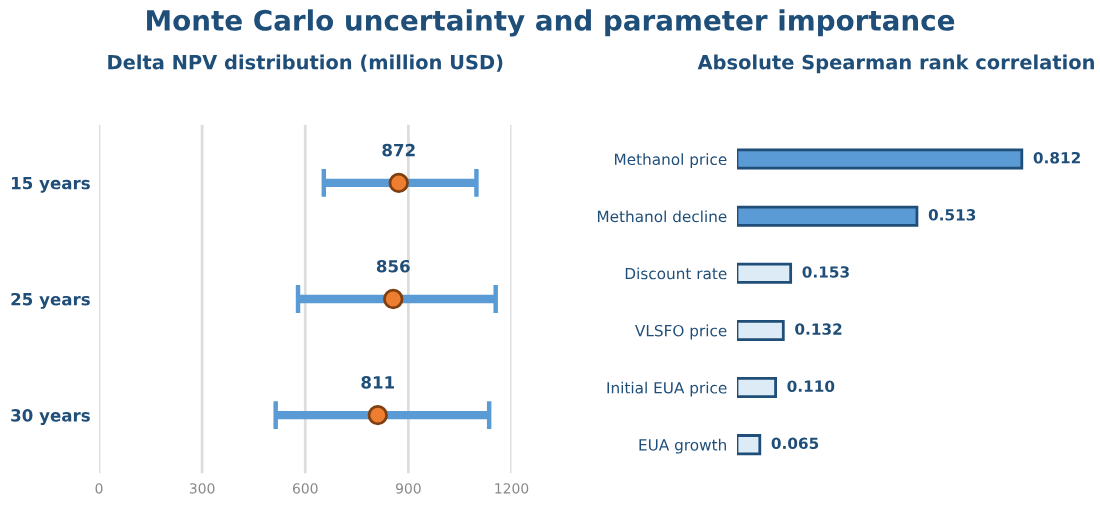 This screenshot has width=1100, height=520. Describe the element at coordinates (551, 23) in the screenshot. I see `chart-title: Monte Carlo uncertainty and parameter importance` at that location.